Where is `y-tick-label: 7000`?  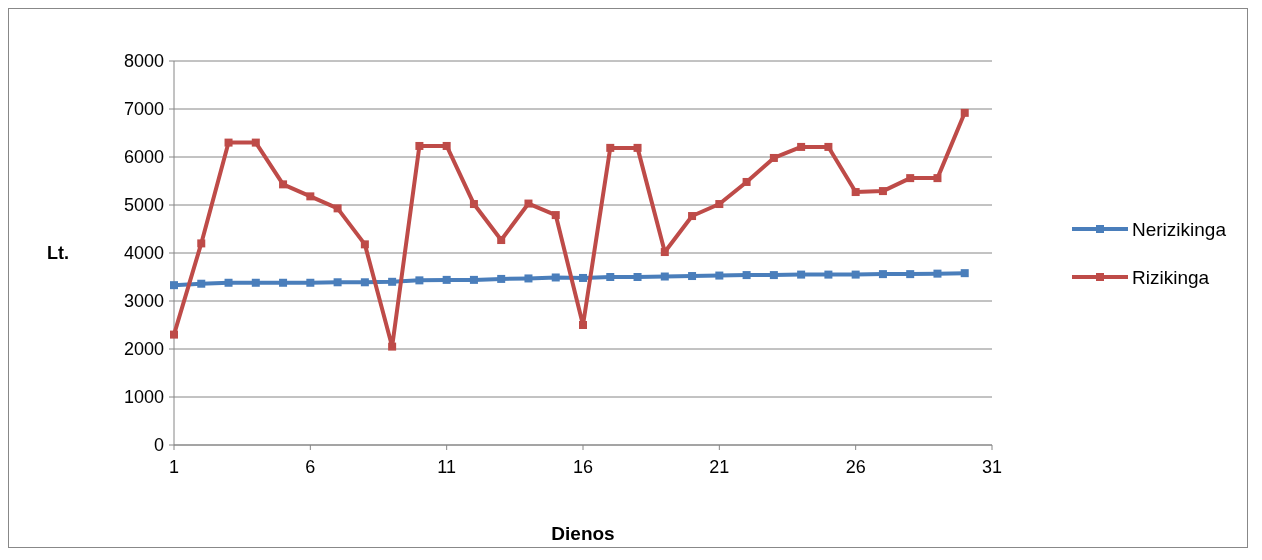
y-tick-label: 7000 is located at coordinates (143, 109).